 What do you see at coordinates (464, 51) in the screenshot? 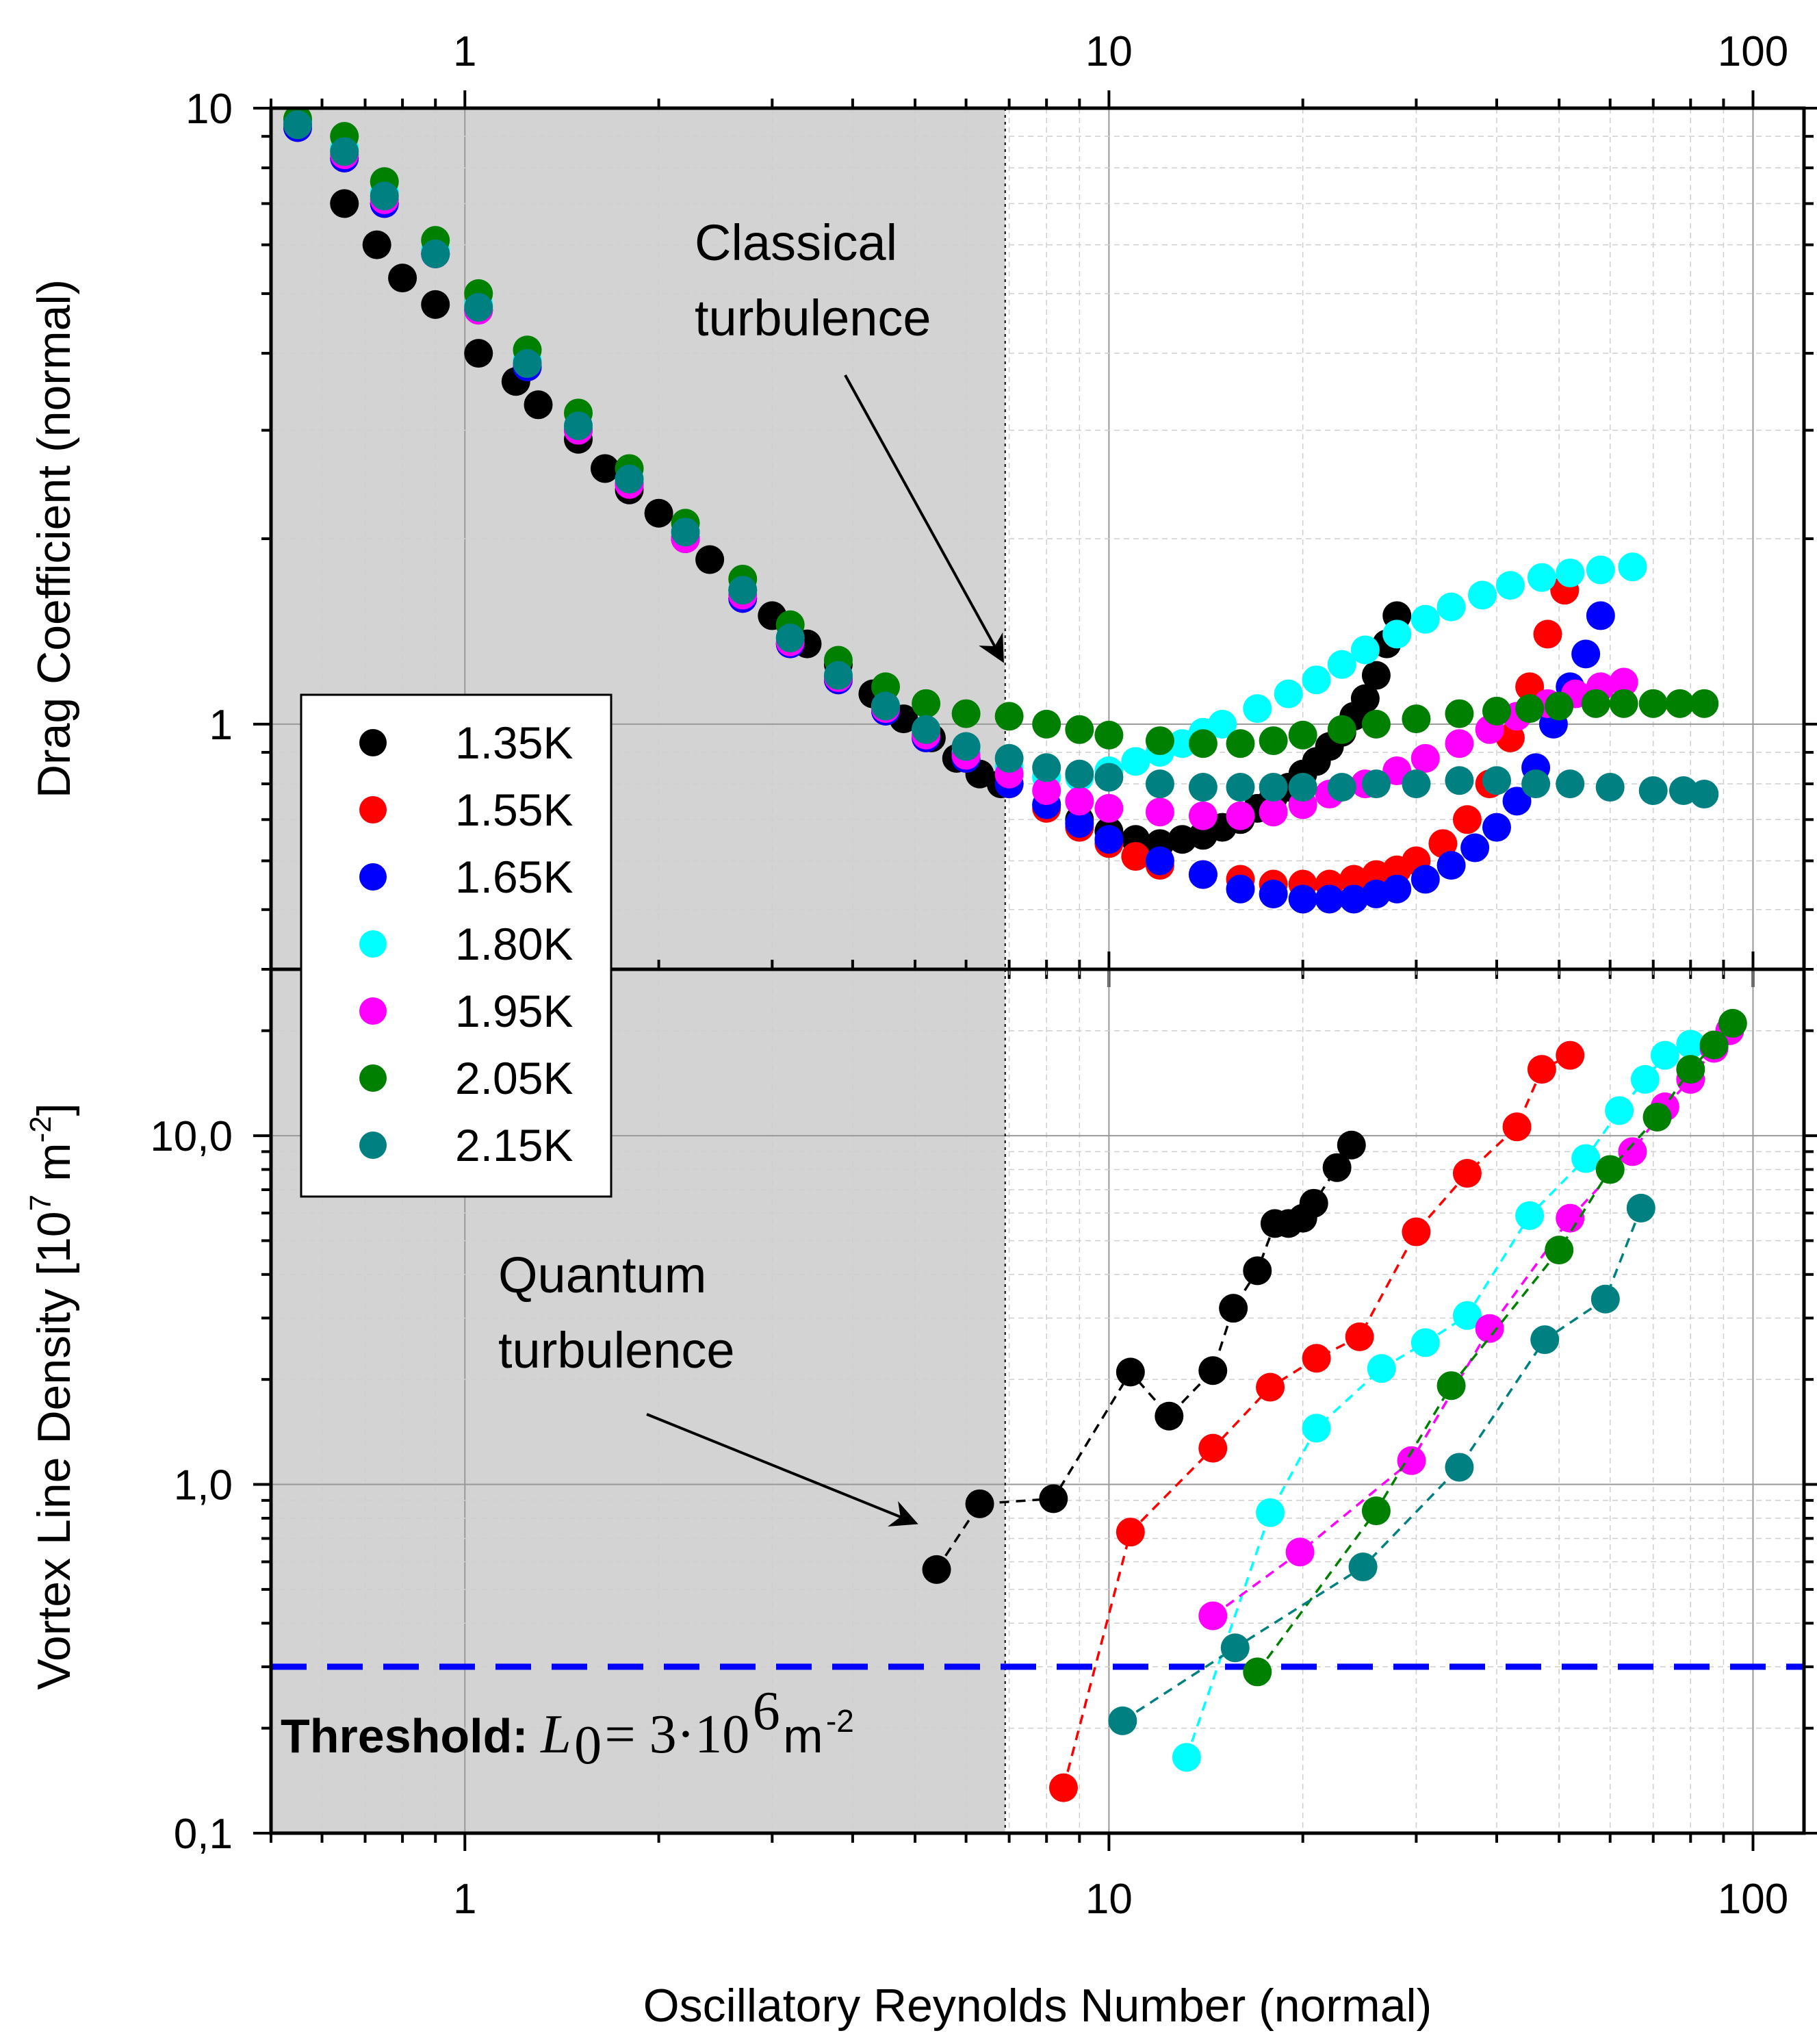
I see `top-axis-x-tick-label: 1` at bounding box center [464, 51].